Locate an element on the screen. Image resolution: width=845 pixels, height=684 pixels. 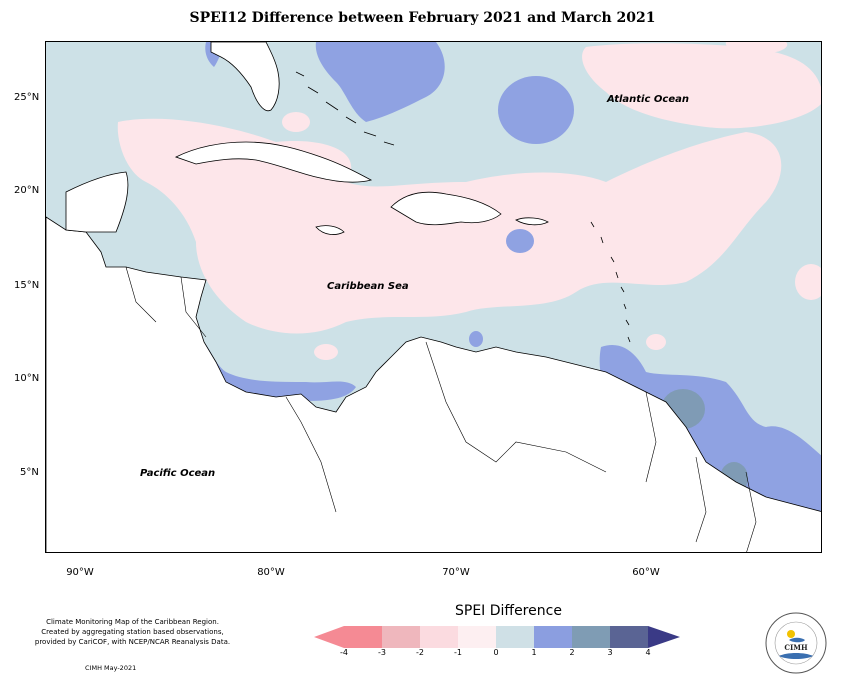
land-florida is located at coordinates (245, 77).